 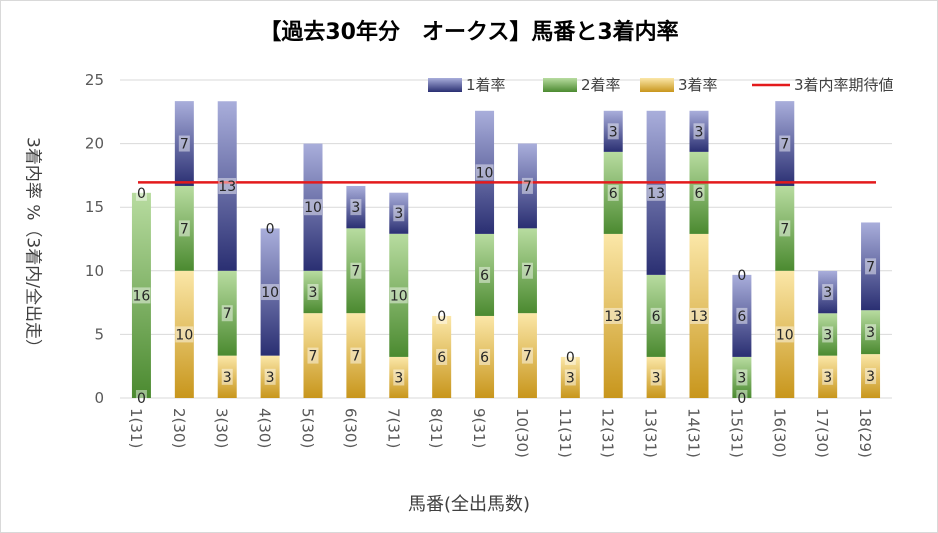 I want to click on x-tick-label: 9(31), so click(x=479, y=428).